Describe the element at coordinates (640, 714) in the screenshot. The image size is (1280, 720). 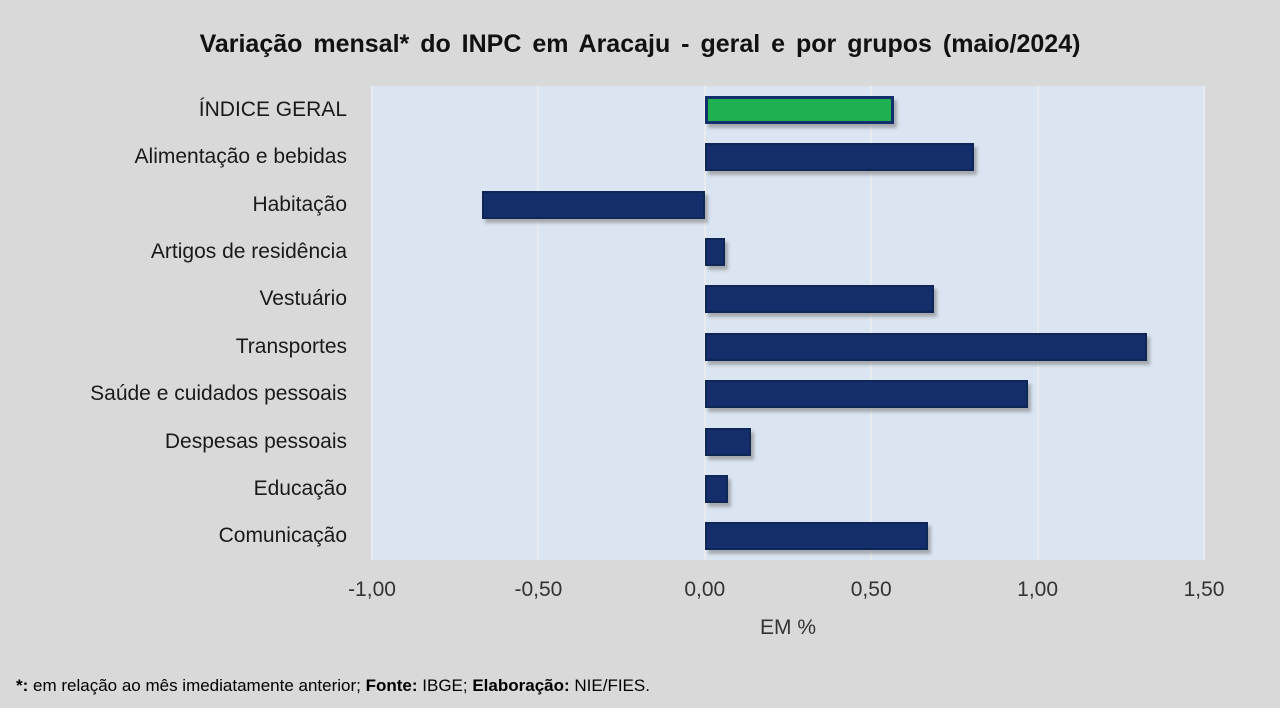
I see `bottom-margin` at that location.